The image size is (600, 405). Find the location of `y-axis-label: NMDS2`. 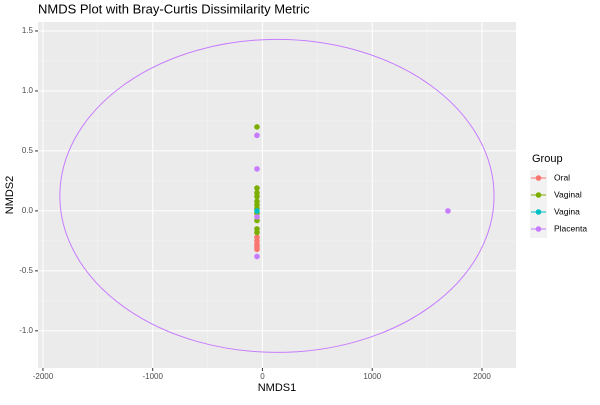

y-axis-label: NMDS2 is located at coordinates (10, 195).